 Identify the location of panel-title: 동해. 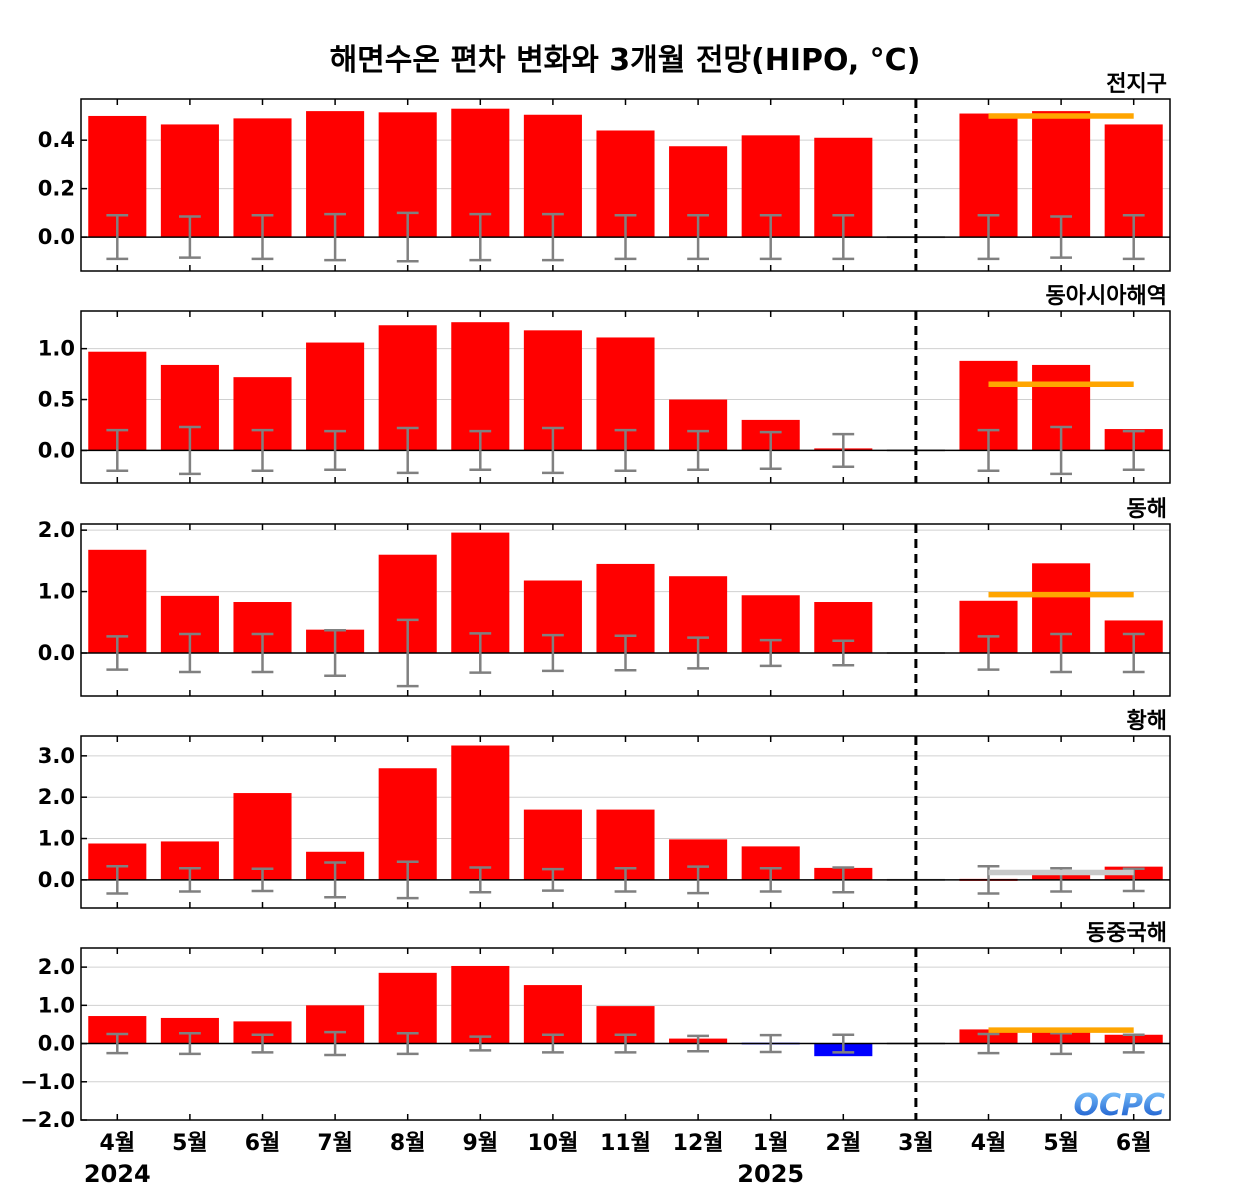
(1147, 509).